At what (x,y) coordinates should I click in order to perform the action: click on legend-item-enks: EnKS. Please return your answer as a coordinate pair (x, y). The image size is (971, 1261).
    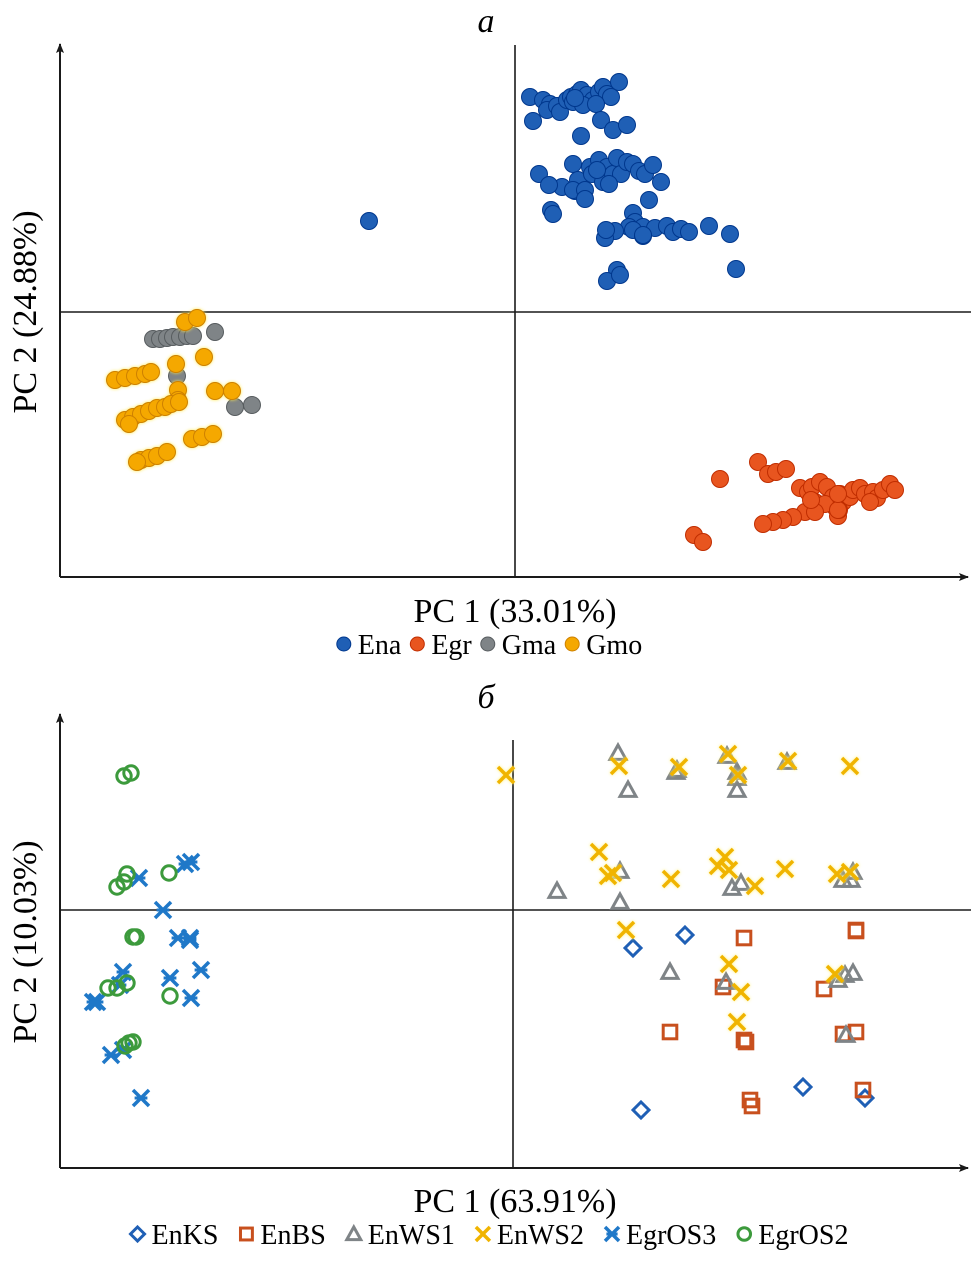
    Looking at the image, I should click on (173, 1235).